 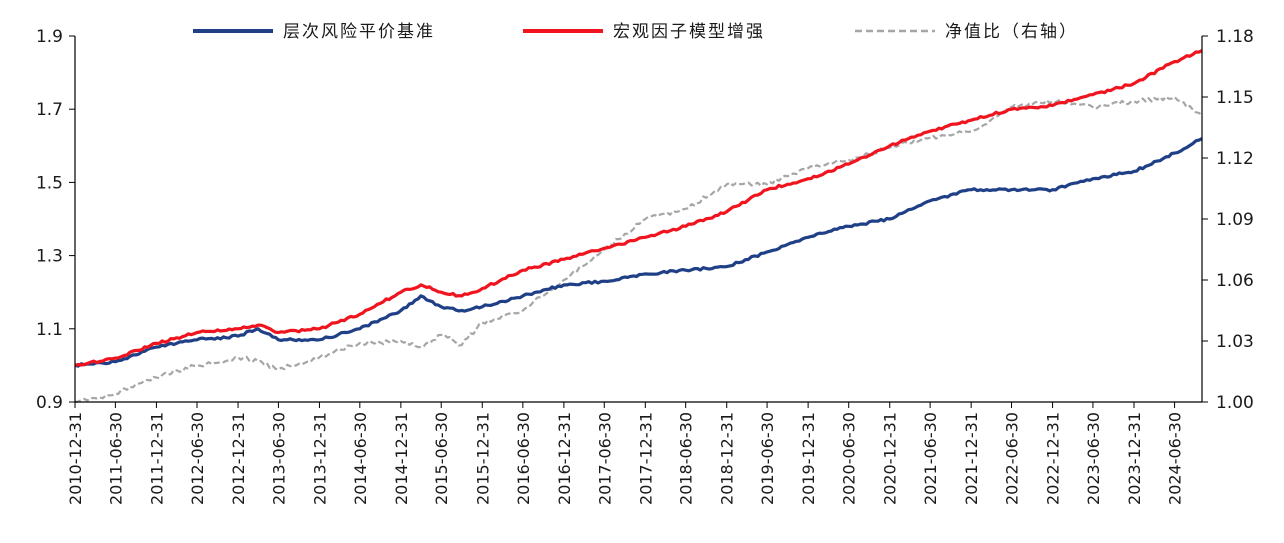 What do you see at coordinates (1235, 403) in the screenshot?
I see `right-tick-label: 1.00` at bounding box center [1235, 403].